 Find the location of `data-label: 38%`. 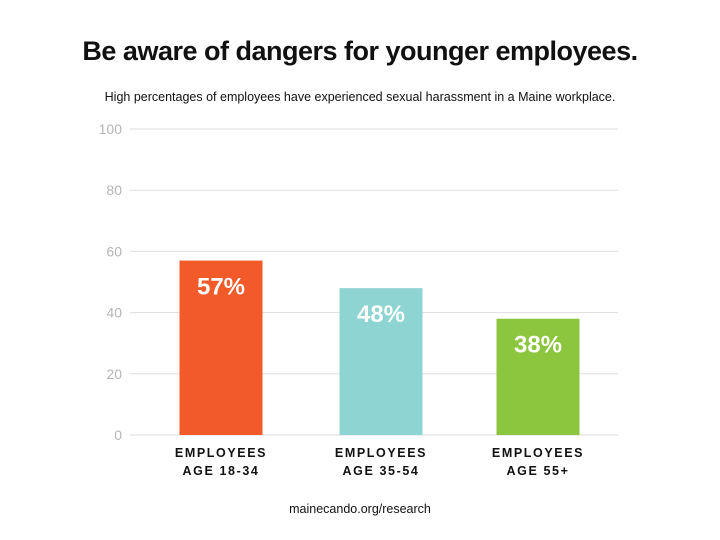

data-label: 38% is located at coordinates (538, 345).